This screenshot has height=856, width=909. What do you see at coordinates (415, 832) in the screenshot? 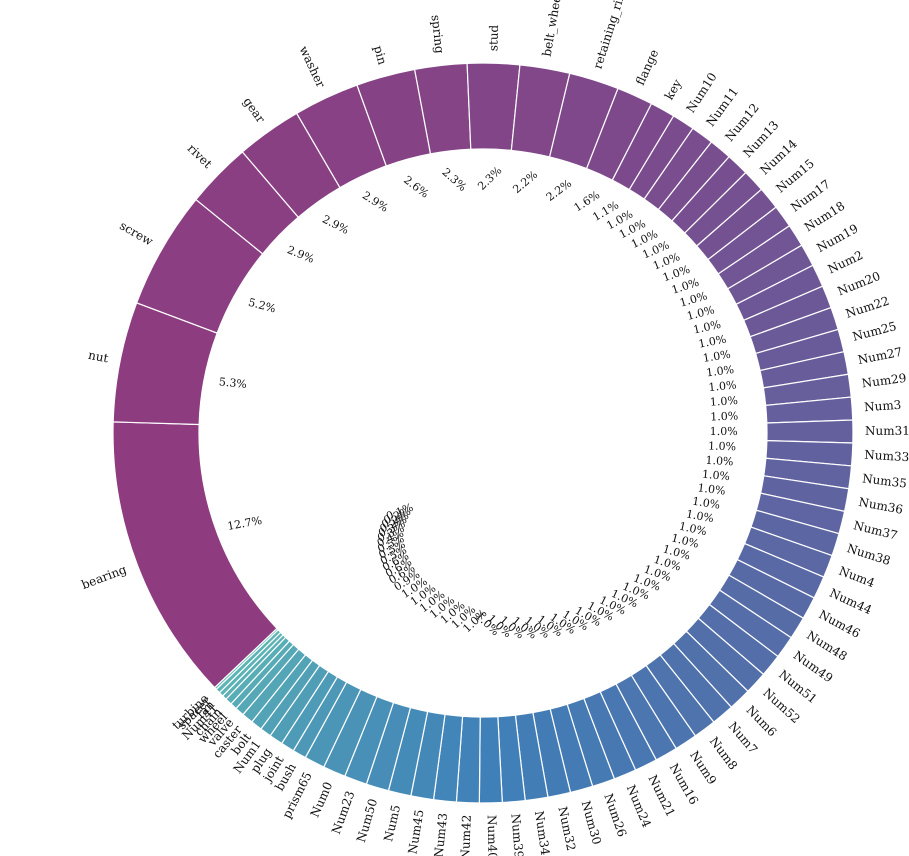
I see `category-label: Num45` at bounding box center [415, 832].